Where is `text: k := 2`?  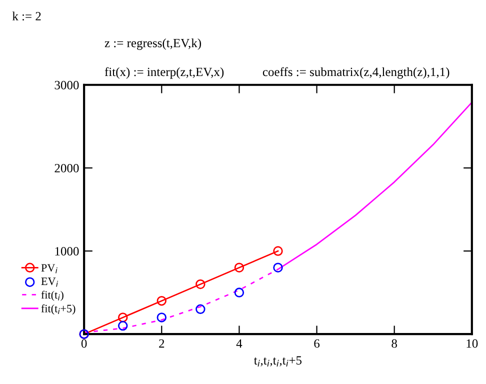 text: k := 2 is located at coordinates (26, 16).